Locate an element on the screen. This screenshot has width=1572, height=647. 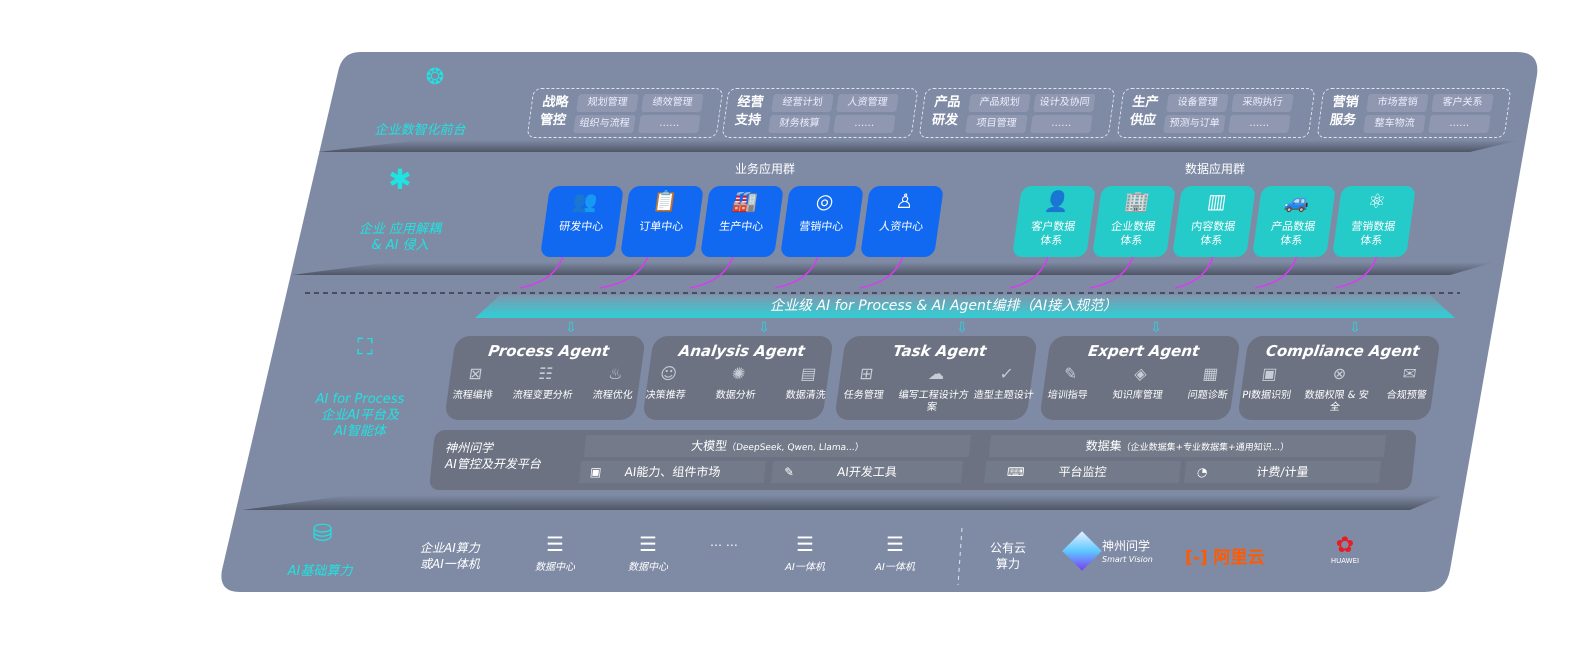
data-app-card: 🚙 产品数据体系 is located at coordinates (1294, 221).